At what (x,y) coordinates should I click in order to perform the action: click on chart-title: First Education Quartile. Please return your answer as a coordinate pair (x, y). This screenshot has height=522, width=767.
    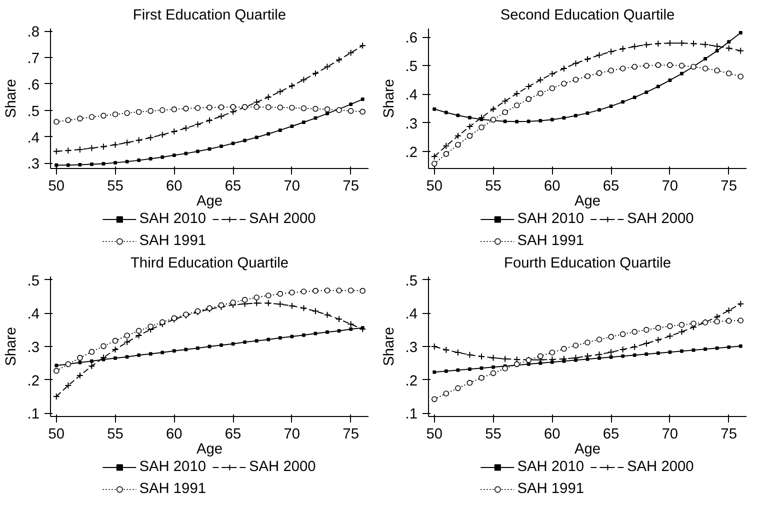
    Looking at the image, I should click on (209, 16).